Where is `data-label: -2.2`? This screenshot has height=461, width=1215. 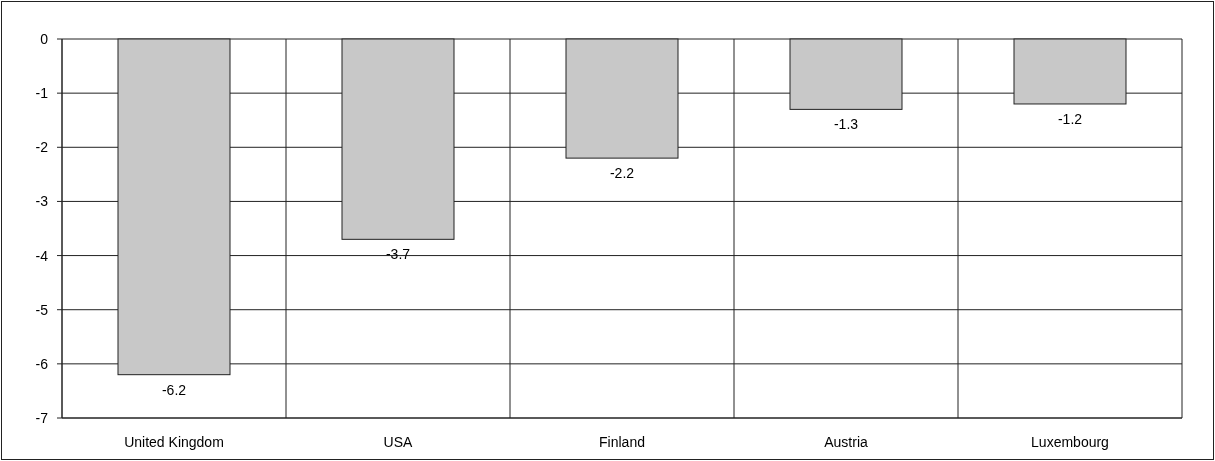
data-label: -2.2 is located at coordinates (622, 173).